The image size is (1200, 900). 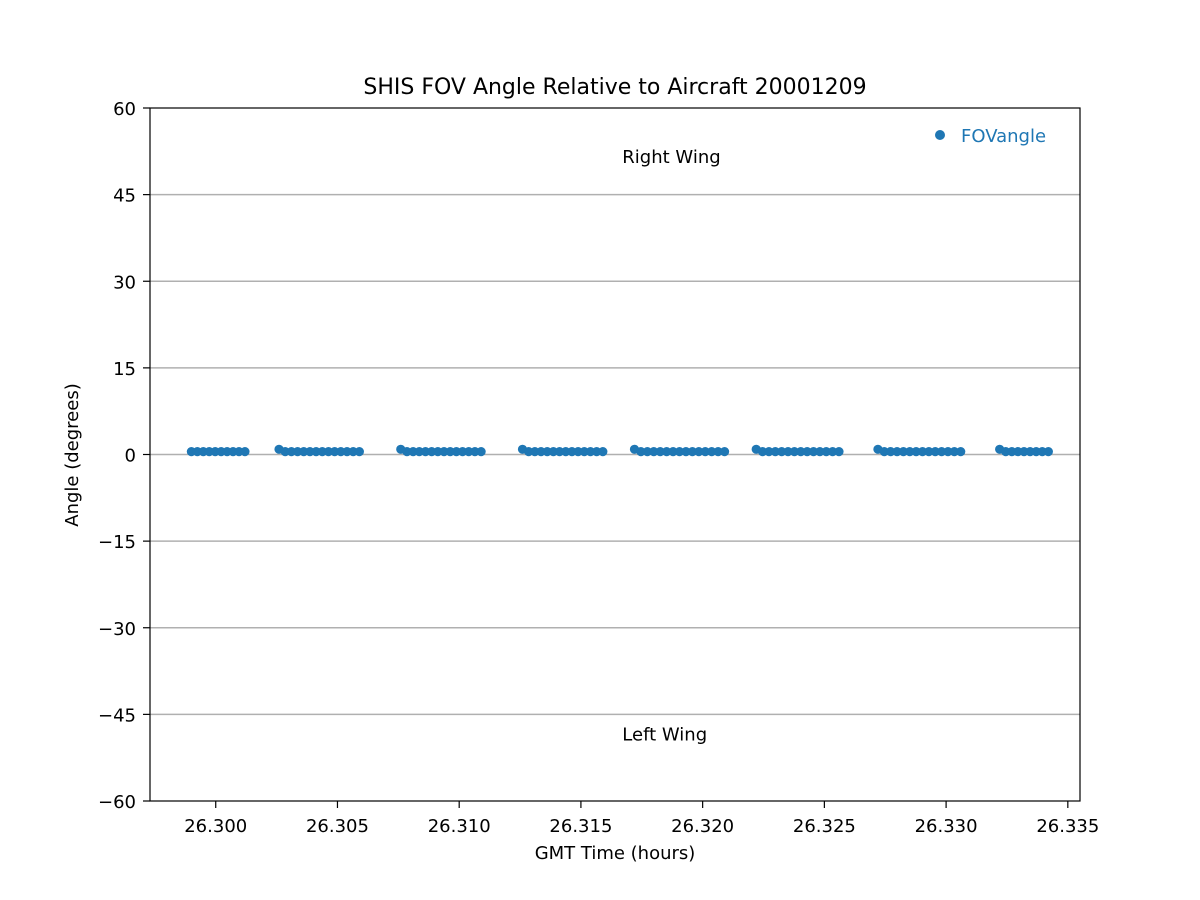 What do you see at coordinates (130, 456) in the screenshot?
I see `y-tick-label: 0` at bounding box center [130, 456].